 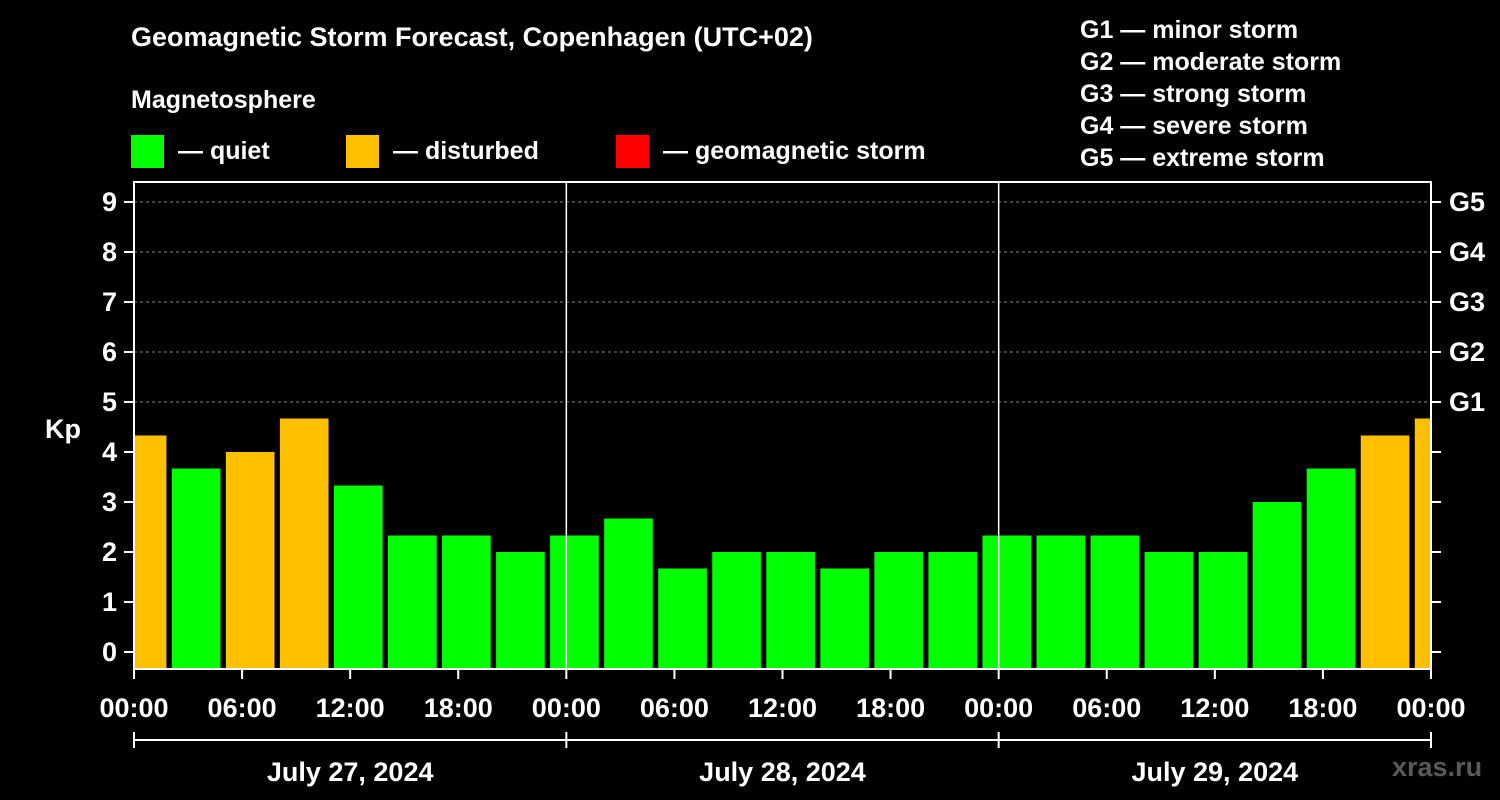 What do you see at coordinates (133, 708) in the screenshot?
I see `x-tick-label-0: 00:00` at bounding box center [133, 708].